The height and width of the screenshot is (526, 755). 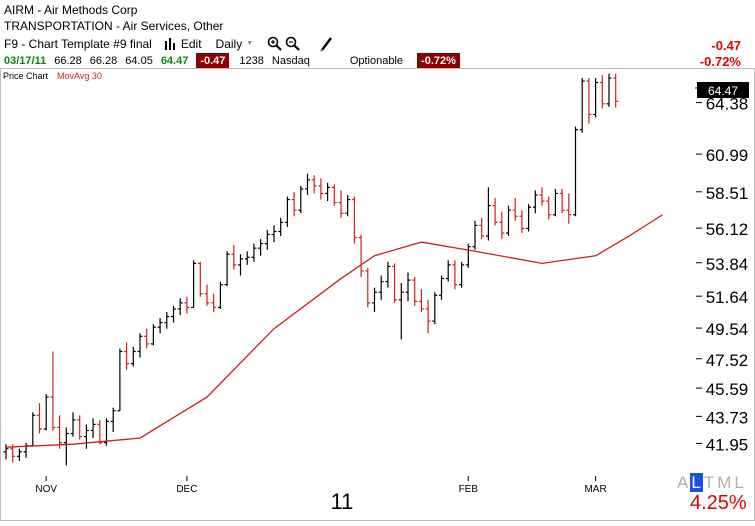 I want to click on template-label: F9 - Chart Template #9 final, so click(x=78, y=44).